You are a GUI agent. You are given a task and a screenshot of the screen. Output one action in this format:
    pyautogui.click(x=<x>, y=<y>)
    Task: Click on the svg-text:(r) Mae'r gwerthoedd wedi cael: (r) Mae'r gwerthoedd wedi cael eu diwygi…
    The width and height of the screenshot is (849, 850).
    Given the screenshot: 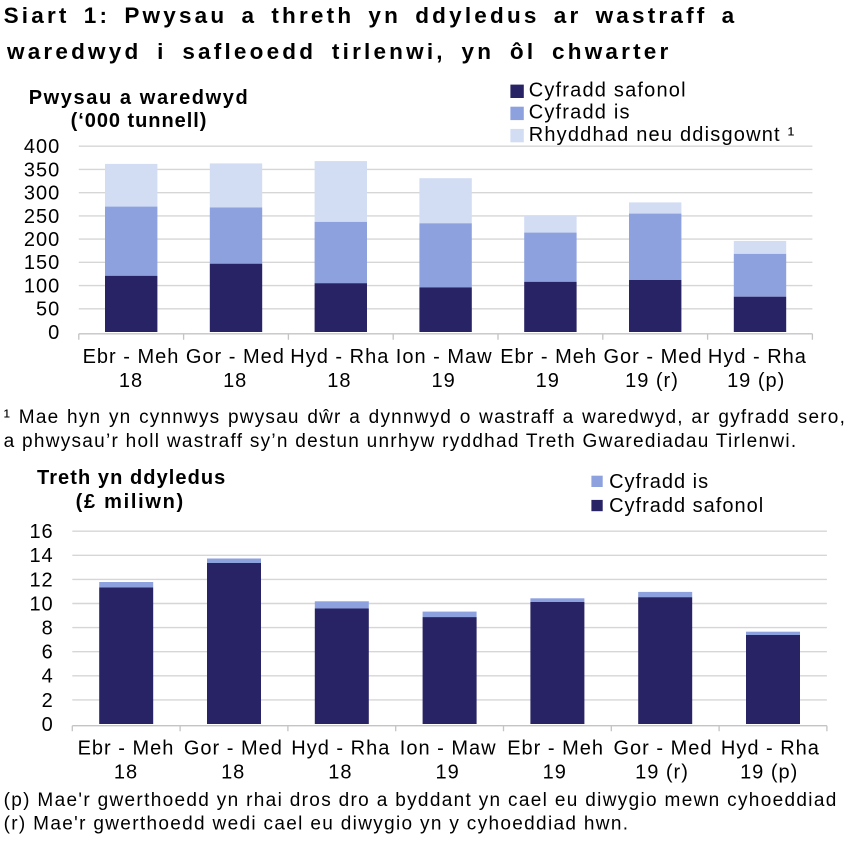 What is the action you would take?
    pyautogui.click(x=317, y=823)
    